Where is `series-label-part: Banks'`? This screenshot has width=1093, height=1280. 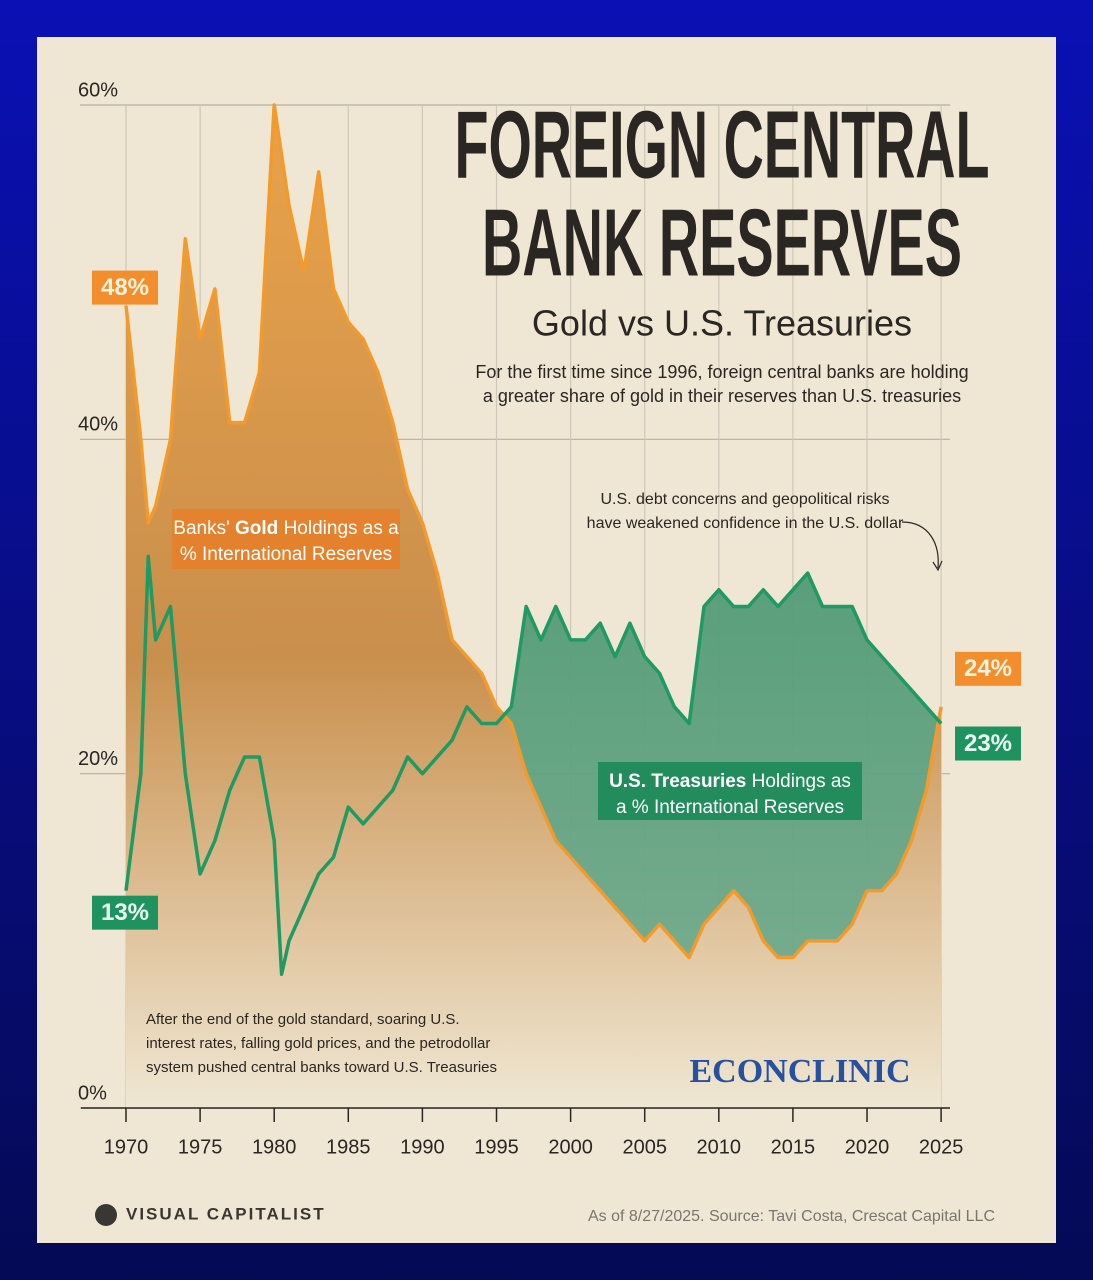 series-label-part: Banks' is located at coordinates (201, 528).